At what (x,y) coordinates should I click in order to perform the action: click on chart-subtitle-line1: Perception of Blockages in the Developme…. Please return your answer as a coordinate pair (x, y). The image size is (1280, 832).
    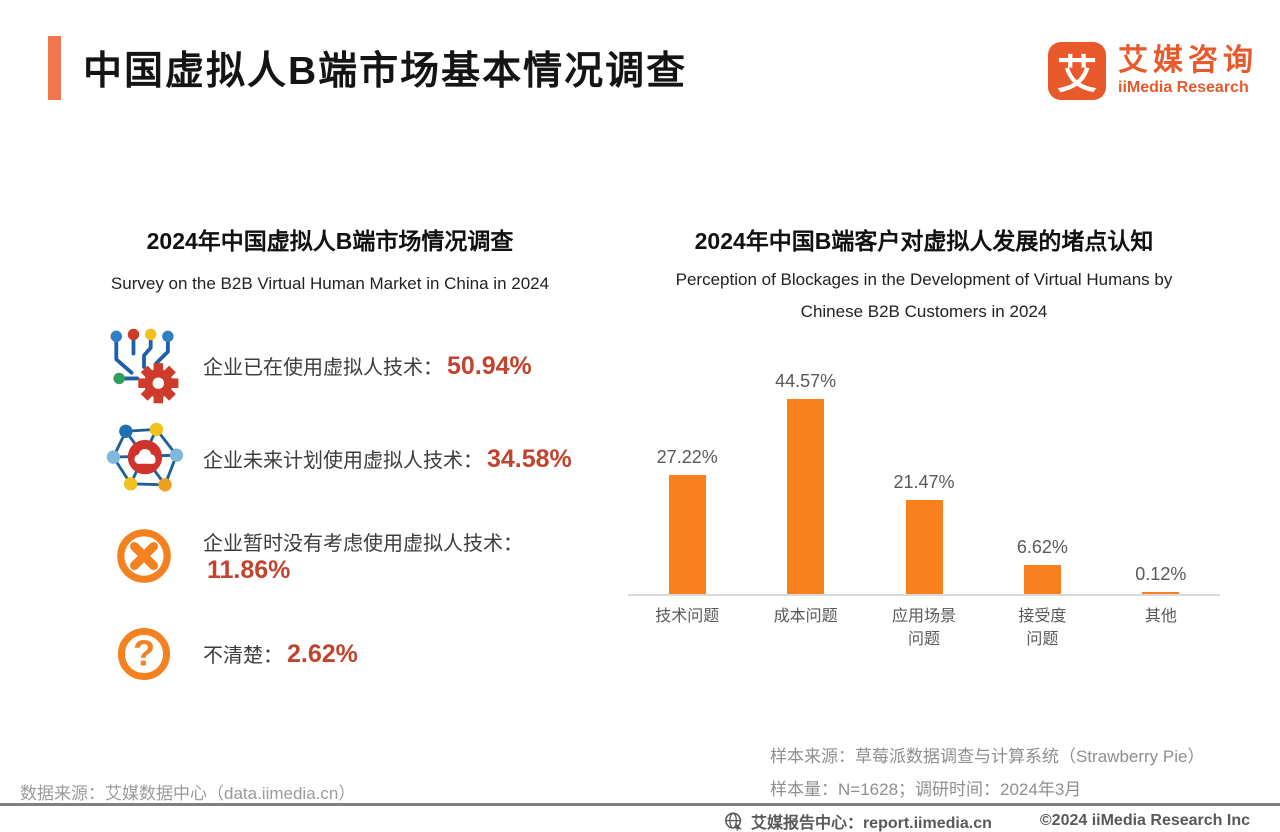
    Looking at the image, I should click on (924, 279).